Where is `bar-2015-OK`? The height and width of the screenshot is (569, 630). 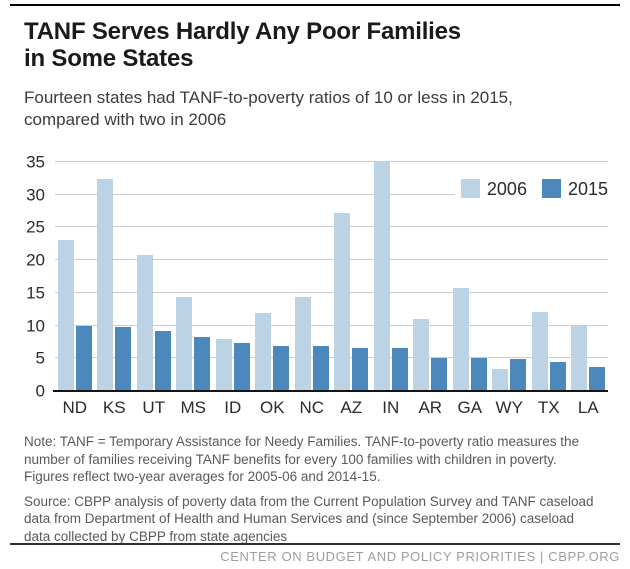 bar-2015-OK is located at coordinates (281, 368).